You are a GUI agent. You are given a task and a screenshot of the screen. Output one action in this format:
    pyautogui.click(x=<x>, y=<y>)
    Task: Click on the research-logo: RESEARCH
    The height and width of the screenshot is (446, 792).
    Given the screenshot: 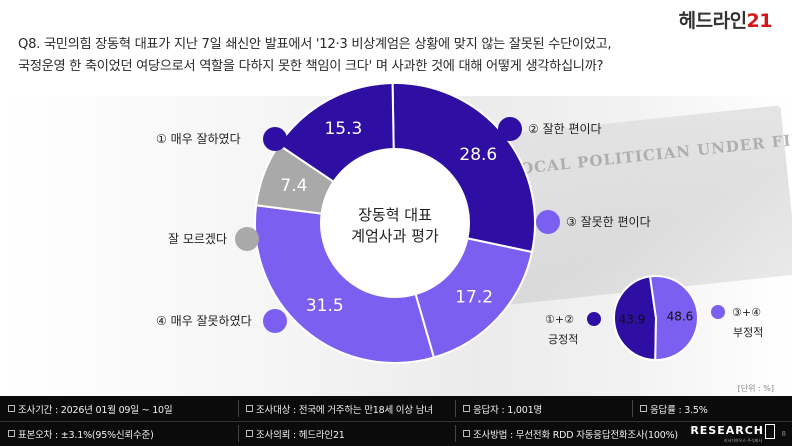 What is the action you would take?
    pyautogui.click(x=727, y=430)
    